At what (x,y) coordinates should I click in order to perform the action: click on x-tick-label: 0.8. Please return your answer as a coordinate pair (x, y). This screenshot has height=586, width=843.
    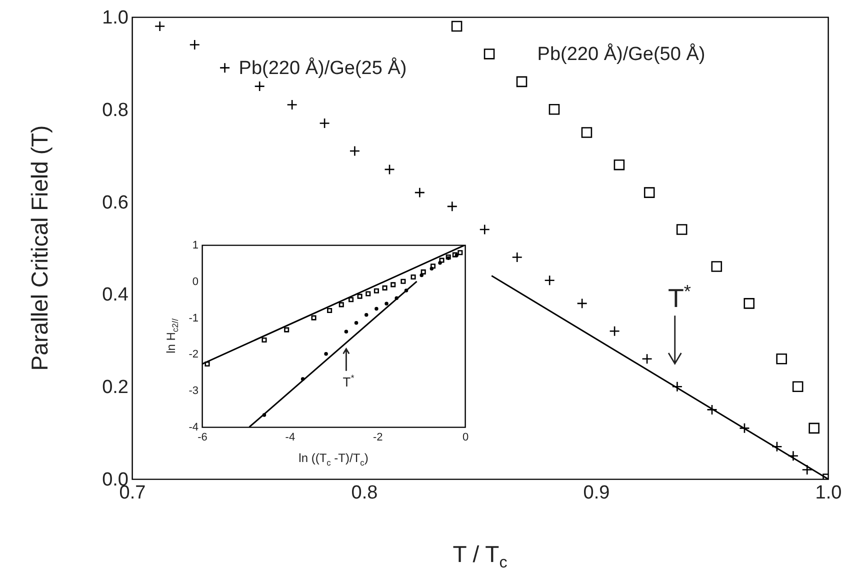
    Looking at the image, I should click on (364, 493).